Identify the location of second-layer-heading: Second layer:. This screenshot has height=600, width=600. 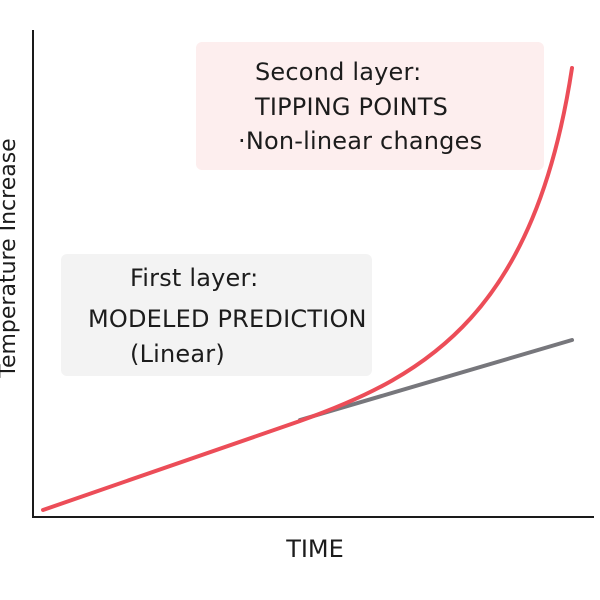
(338, 72).